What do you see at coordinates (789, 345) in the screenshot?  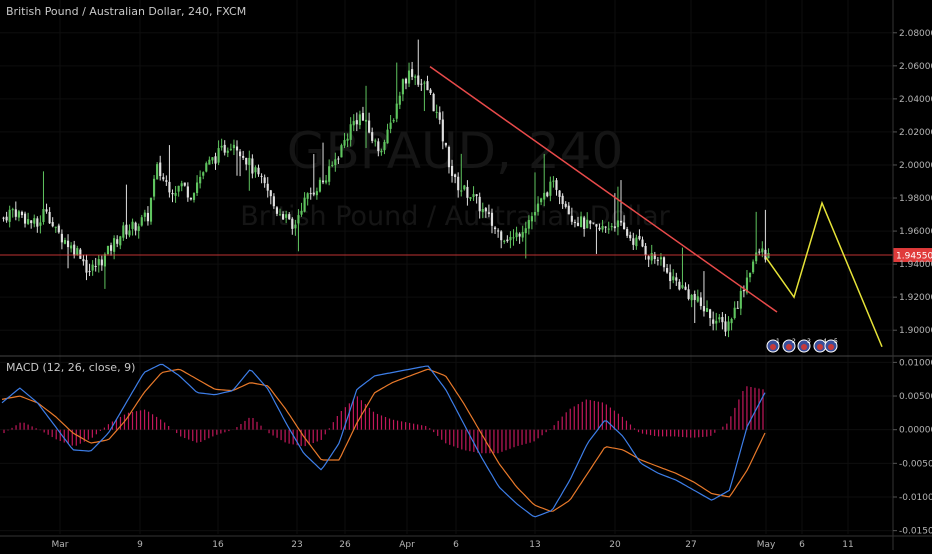 I see `event-icon: 2` at bounding box center [789, 345].